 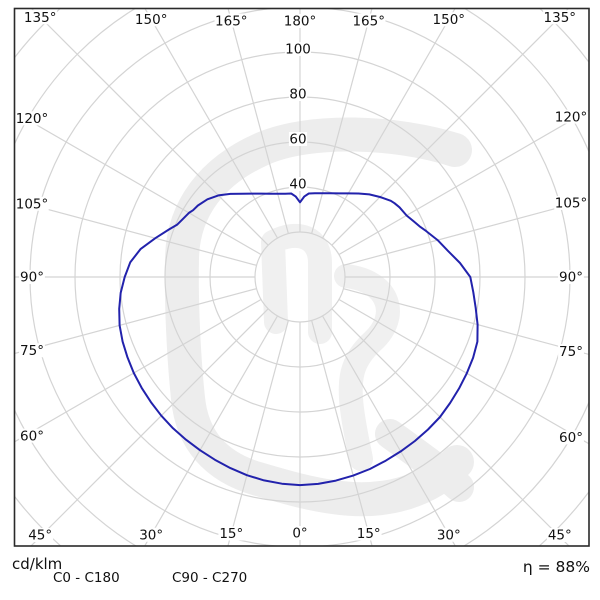 What do you see at coordinates (86, 578) in the screenshot?
I see `legend-label-c0: C0 - C180` at bounding box center [86, 578].